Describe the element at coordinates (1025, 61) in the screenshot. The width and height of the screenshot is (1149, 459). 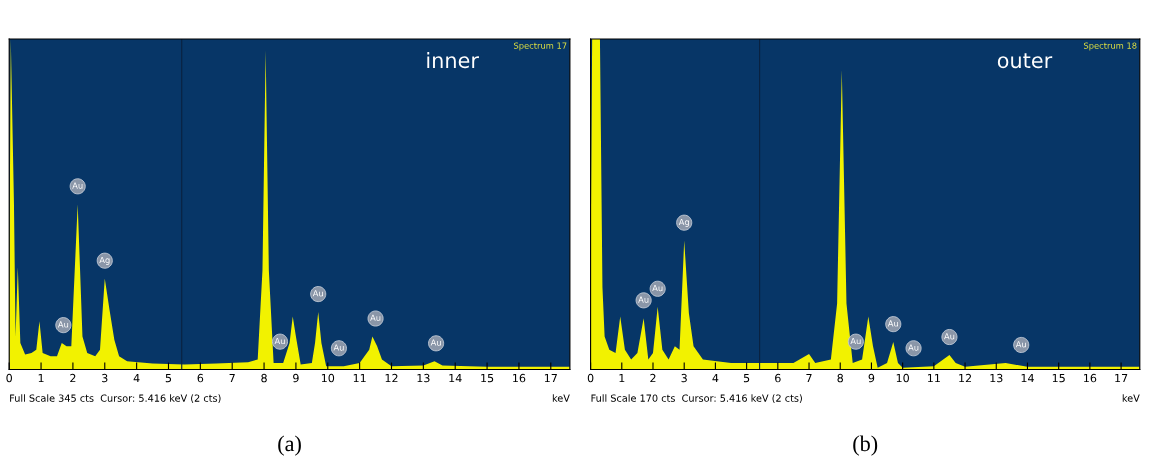
I see `annotation: outer` at that location.